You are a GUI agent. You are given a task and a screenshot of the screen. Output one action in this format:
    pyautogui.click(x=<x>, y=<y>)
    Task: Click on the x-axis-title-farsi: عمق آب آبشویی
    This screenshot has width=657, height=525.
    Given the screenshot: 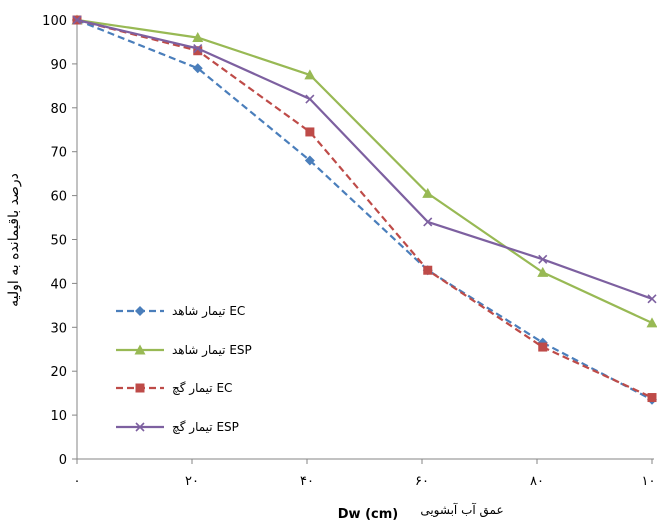 What is the action you would take?
    pyautogui.click(x=461, y=510)
    